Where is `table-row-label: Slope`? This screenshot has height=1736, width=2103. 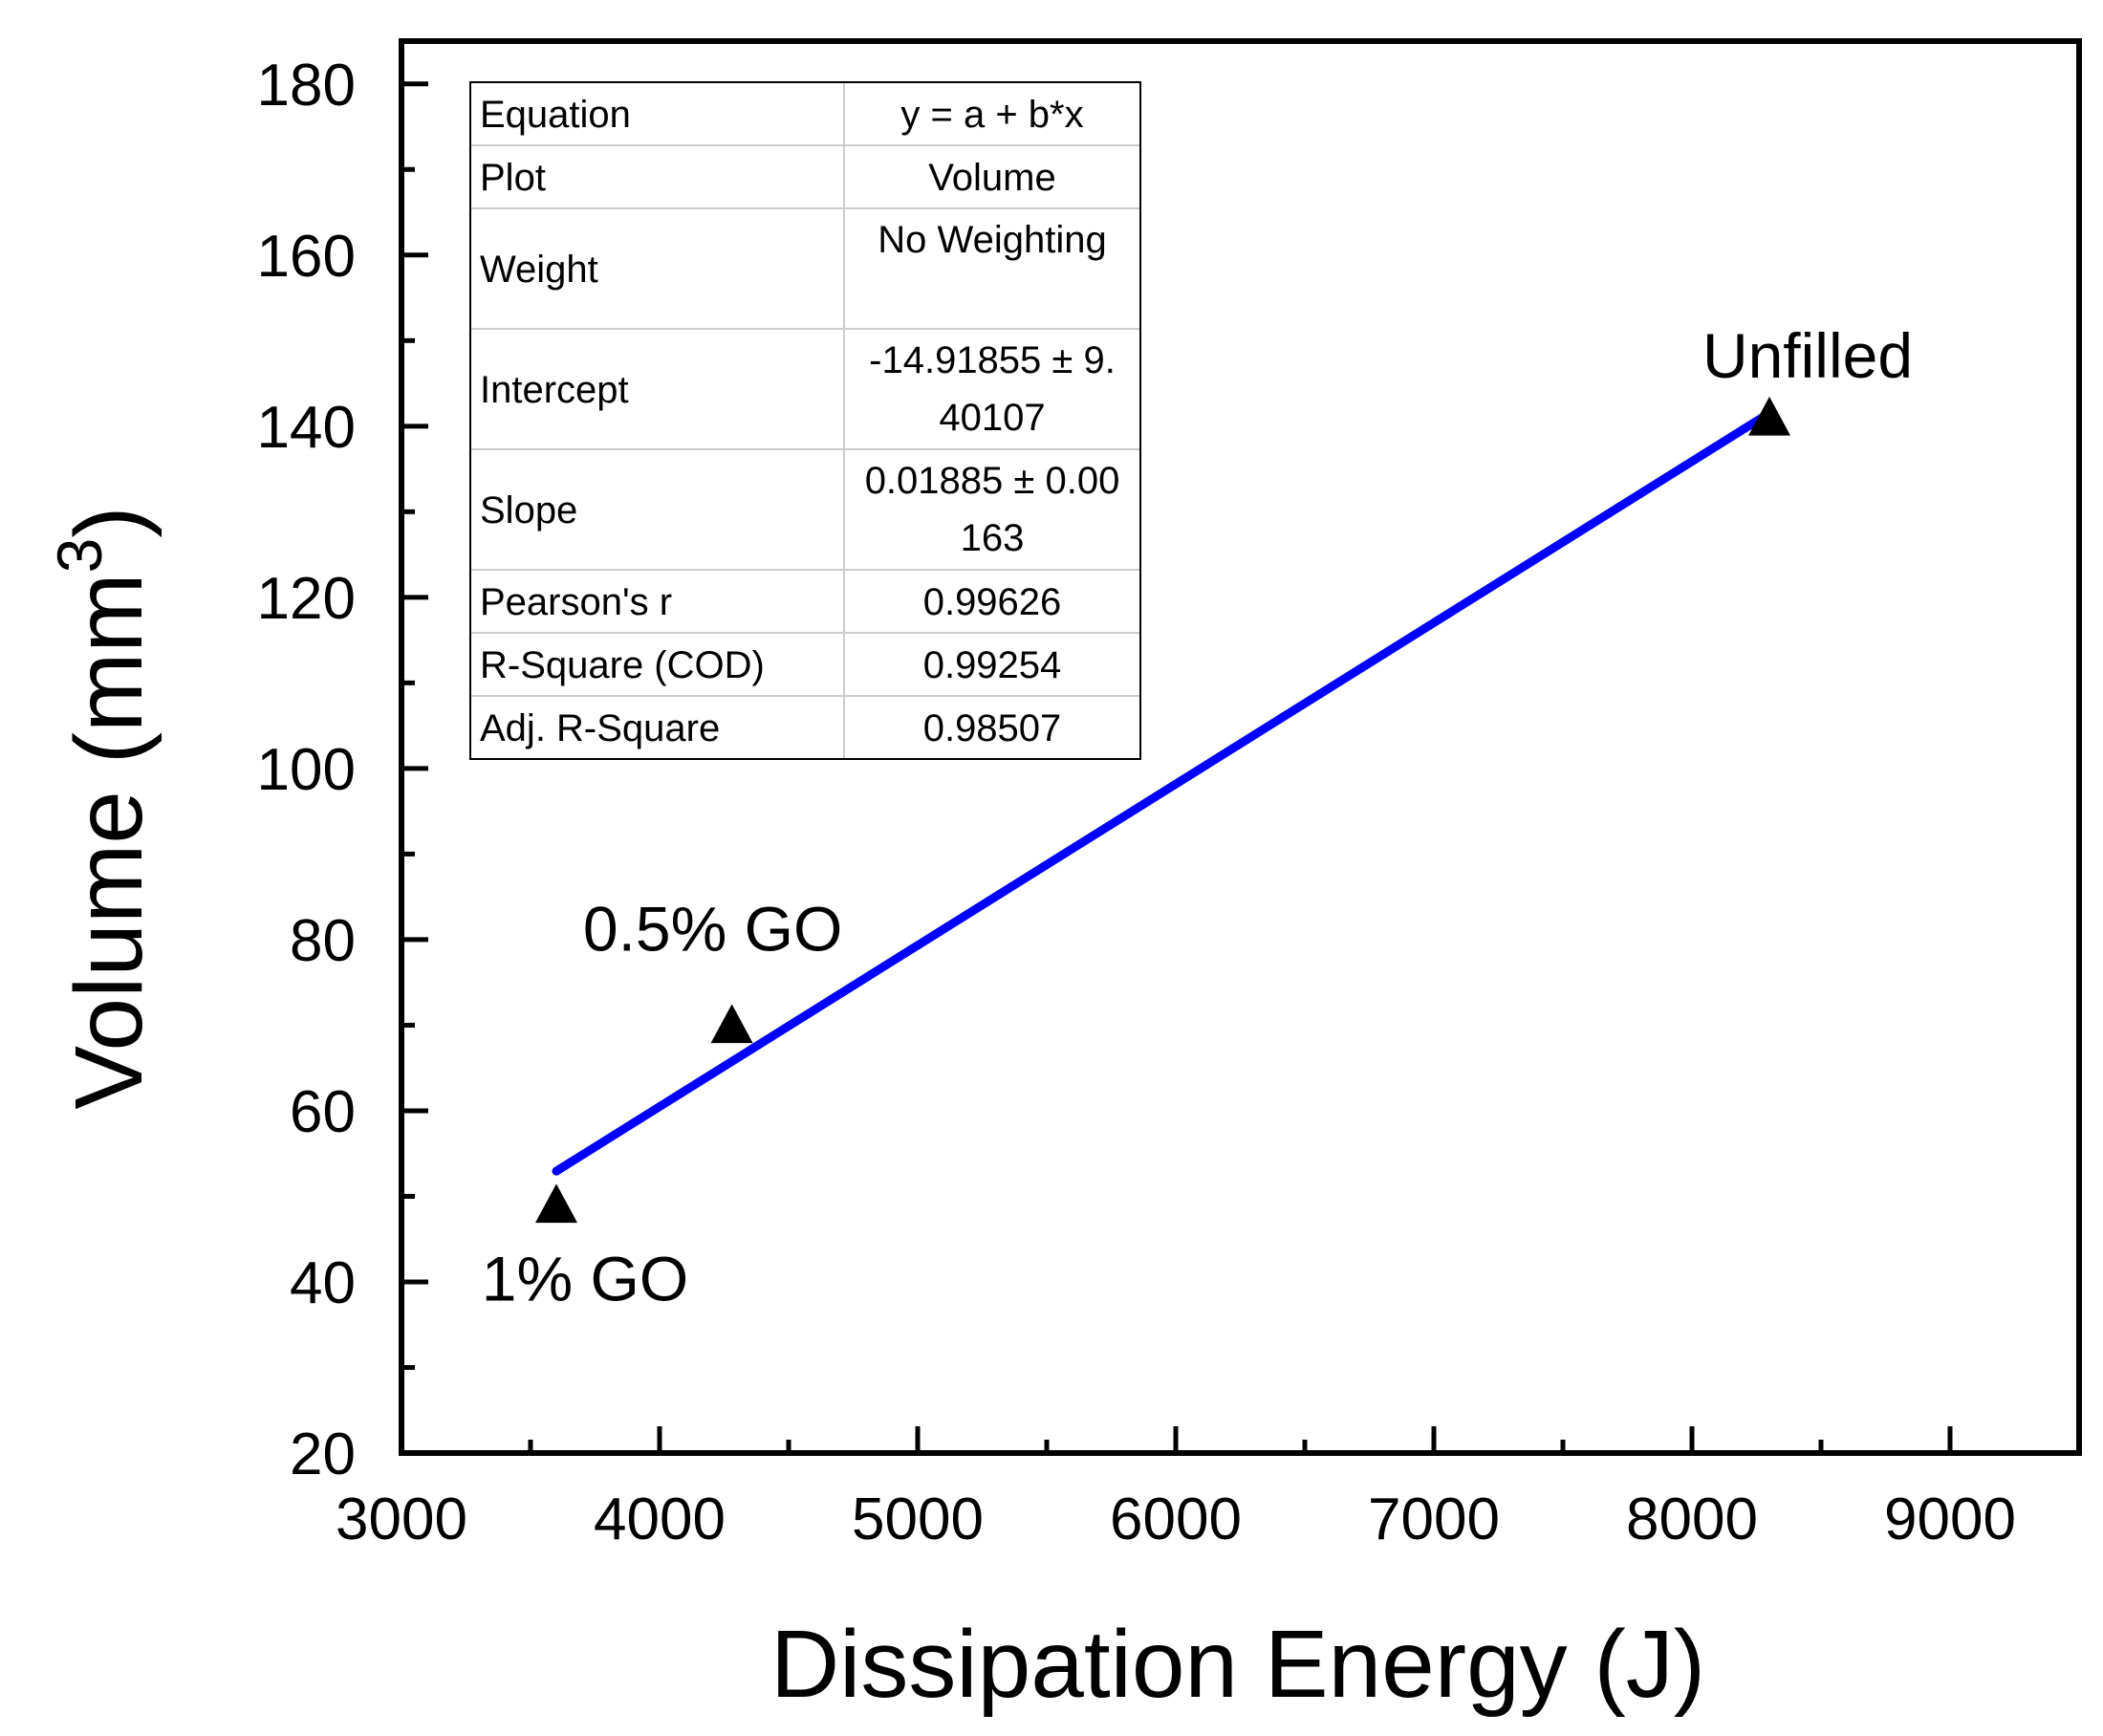 table-row-label: Slope is located at coordinates (528, 511).